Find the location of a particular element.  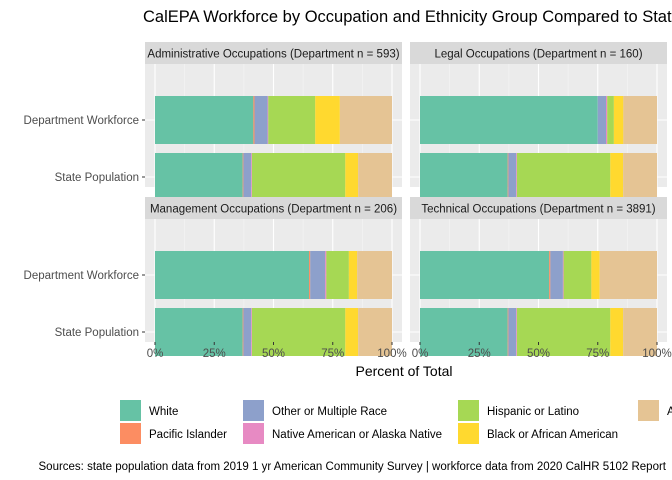

legend-item-other-or-multiple-race: Other or Multiple Race is located at coordinates (315, 410).